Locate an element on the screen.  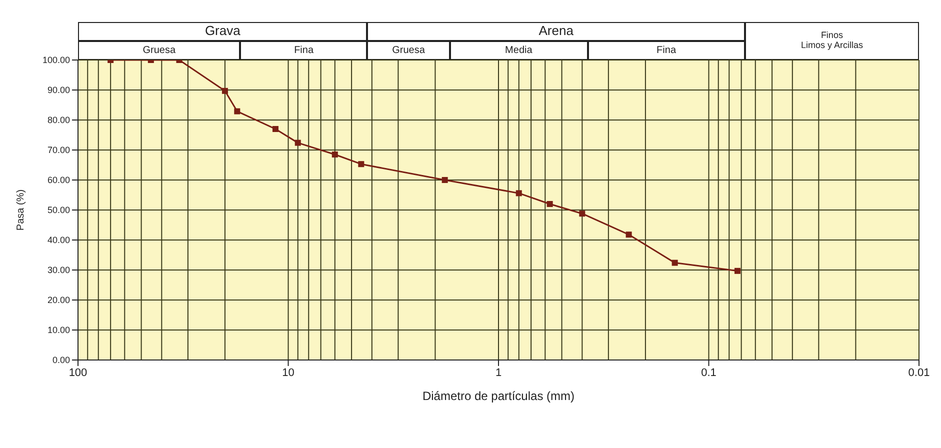
y-tick-label: 50.00 is located at coordinates (58, 210).